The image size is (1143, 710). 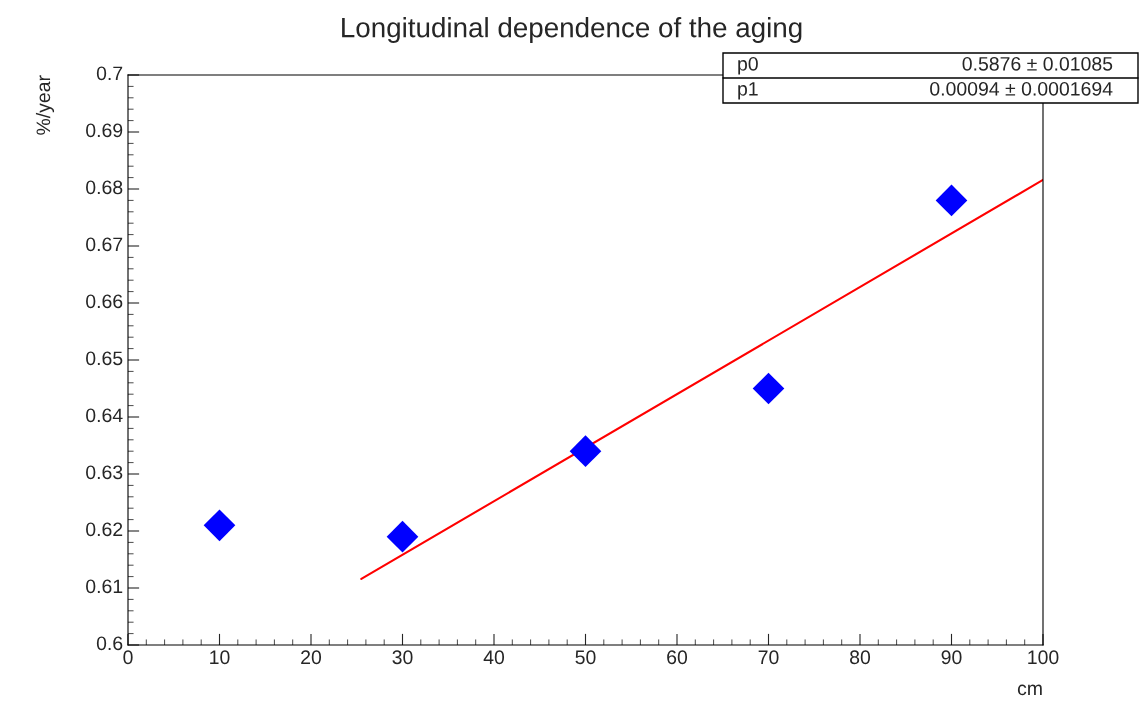 What do you see at coordinates (311, 657) in the screenshot?
I see `x-tick-label: 20` at bounding box center [311, 657].